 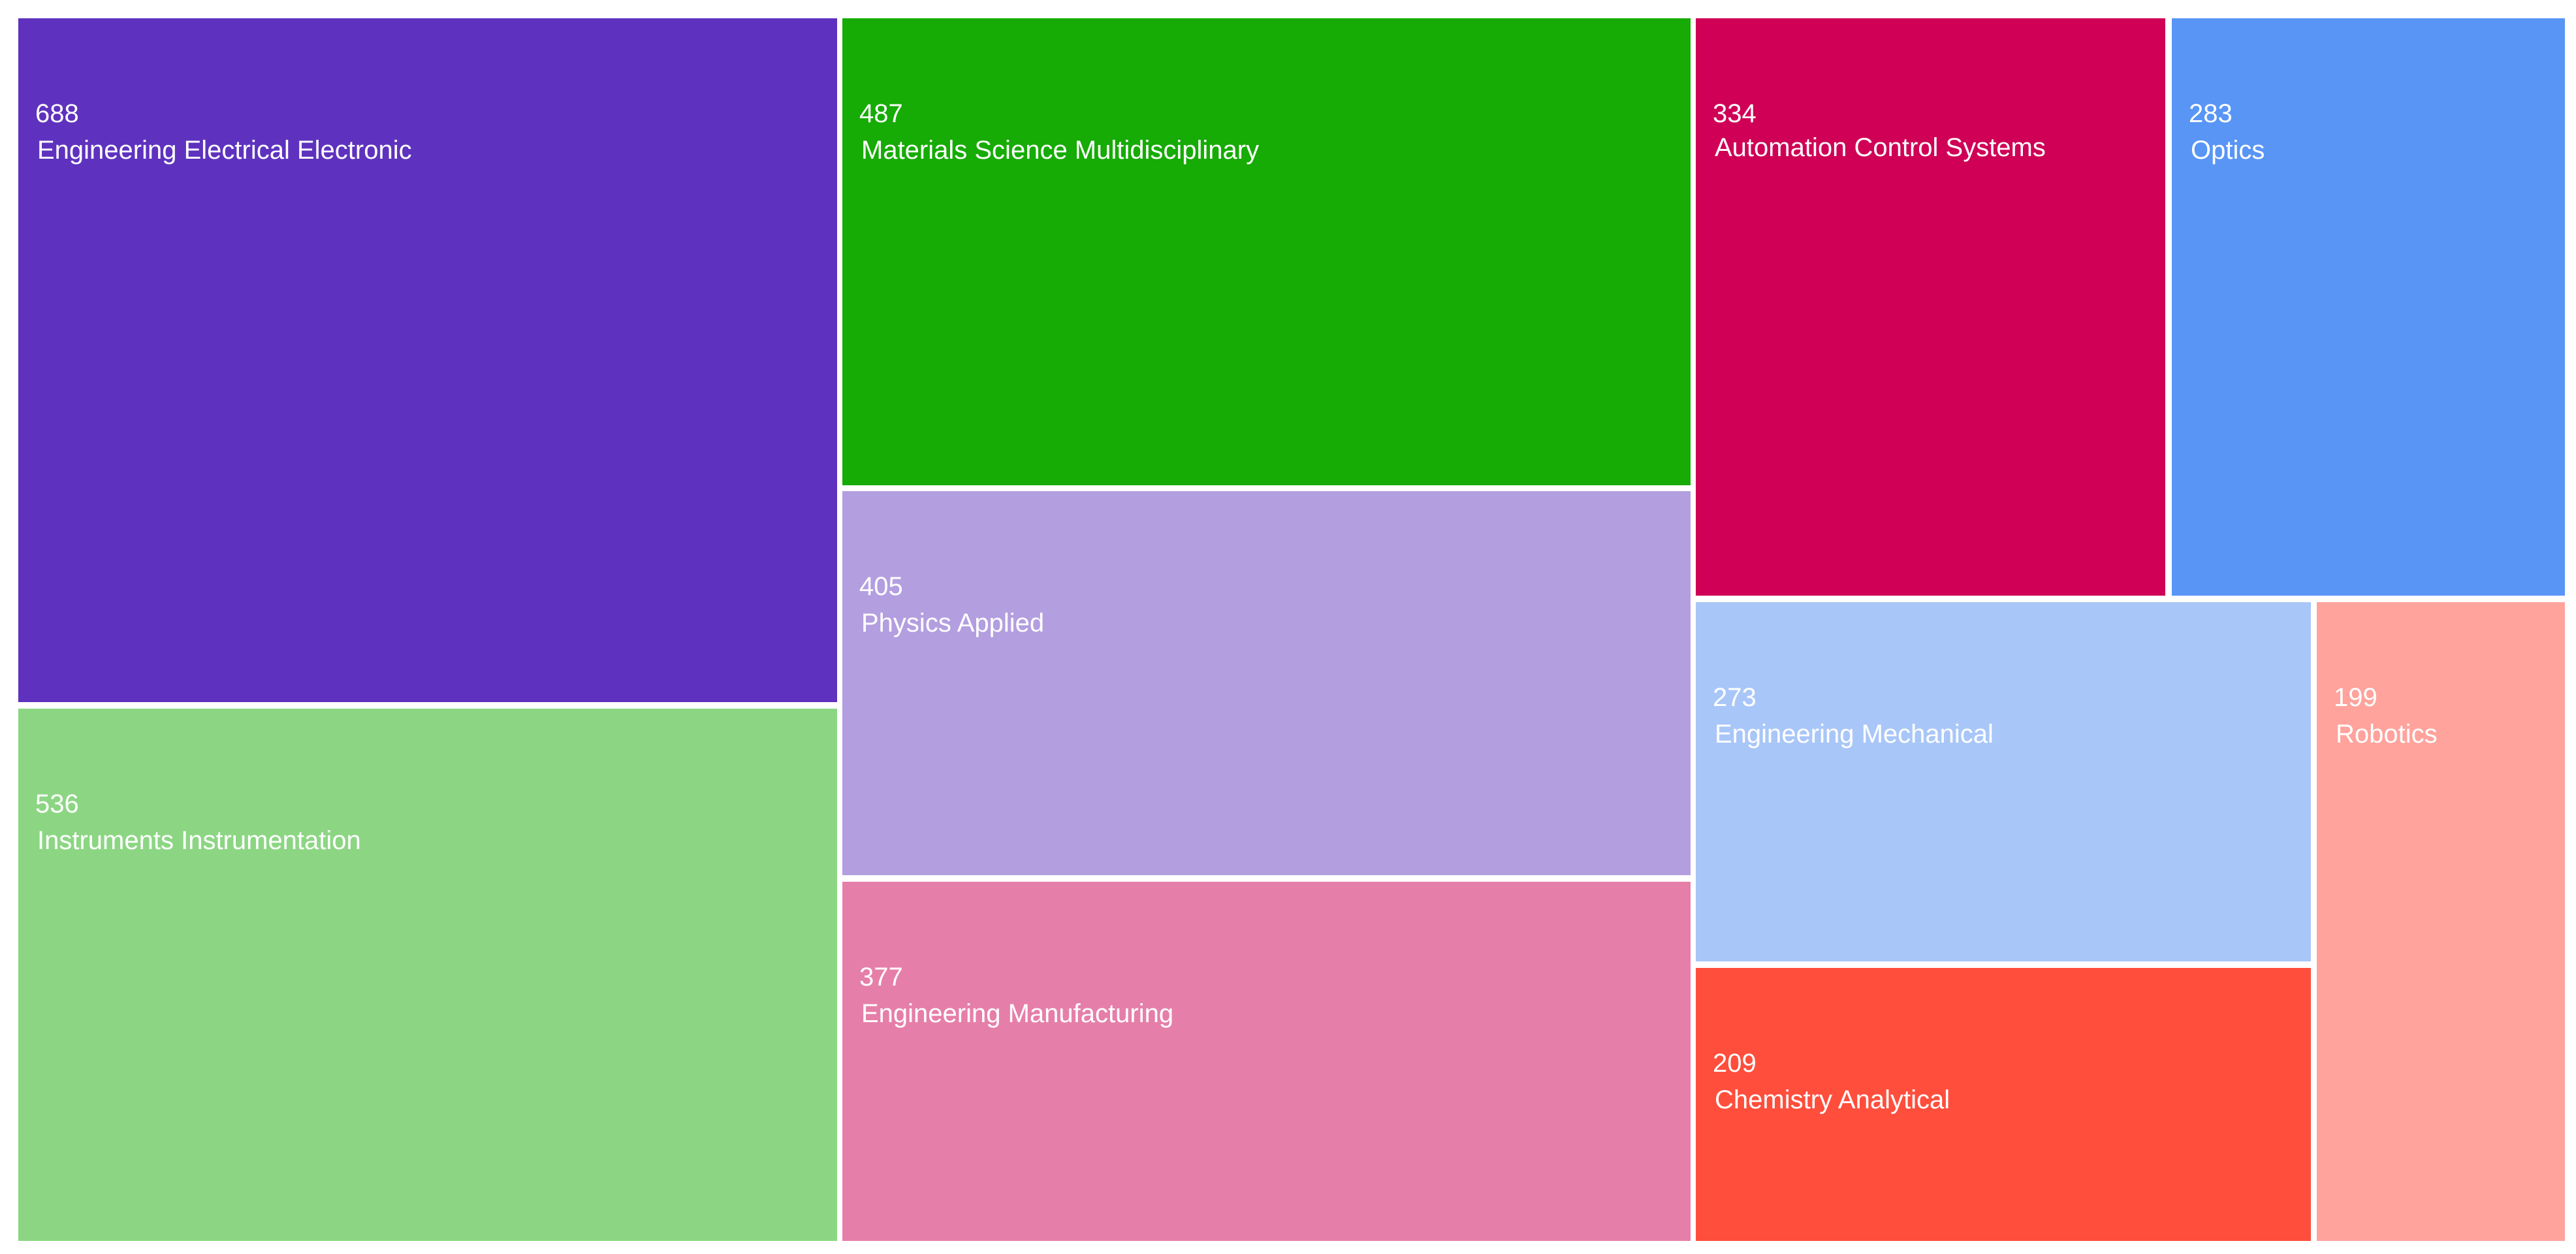 I want to click on tile-label: Chemistry Analytical, so click(x=1832, y=1099).